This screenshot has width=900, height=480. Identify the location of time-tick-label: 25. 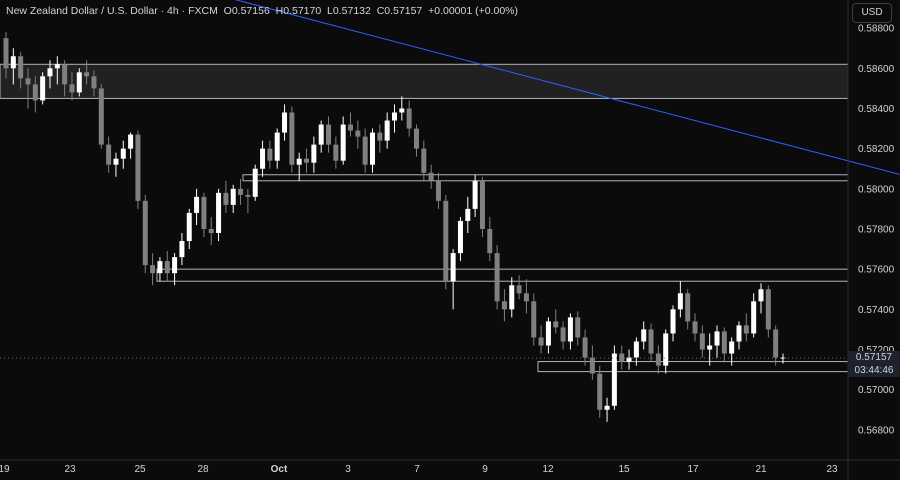
(140, 469).